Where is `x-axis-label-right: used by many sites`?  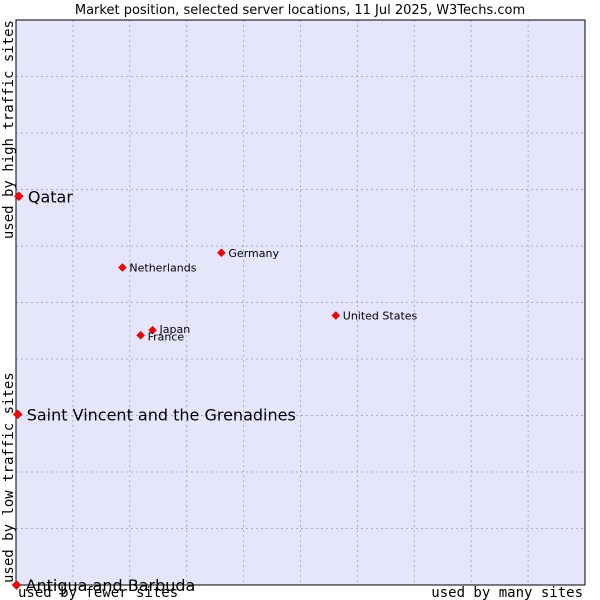
x-axis-label-right: used by many sites is located at coordinates (507, 592).